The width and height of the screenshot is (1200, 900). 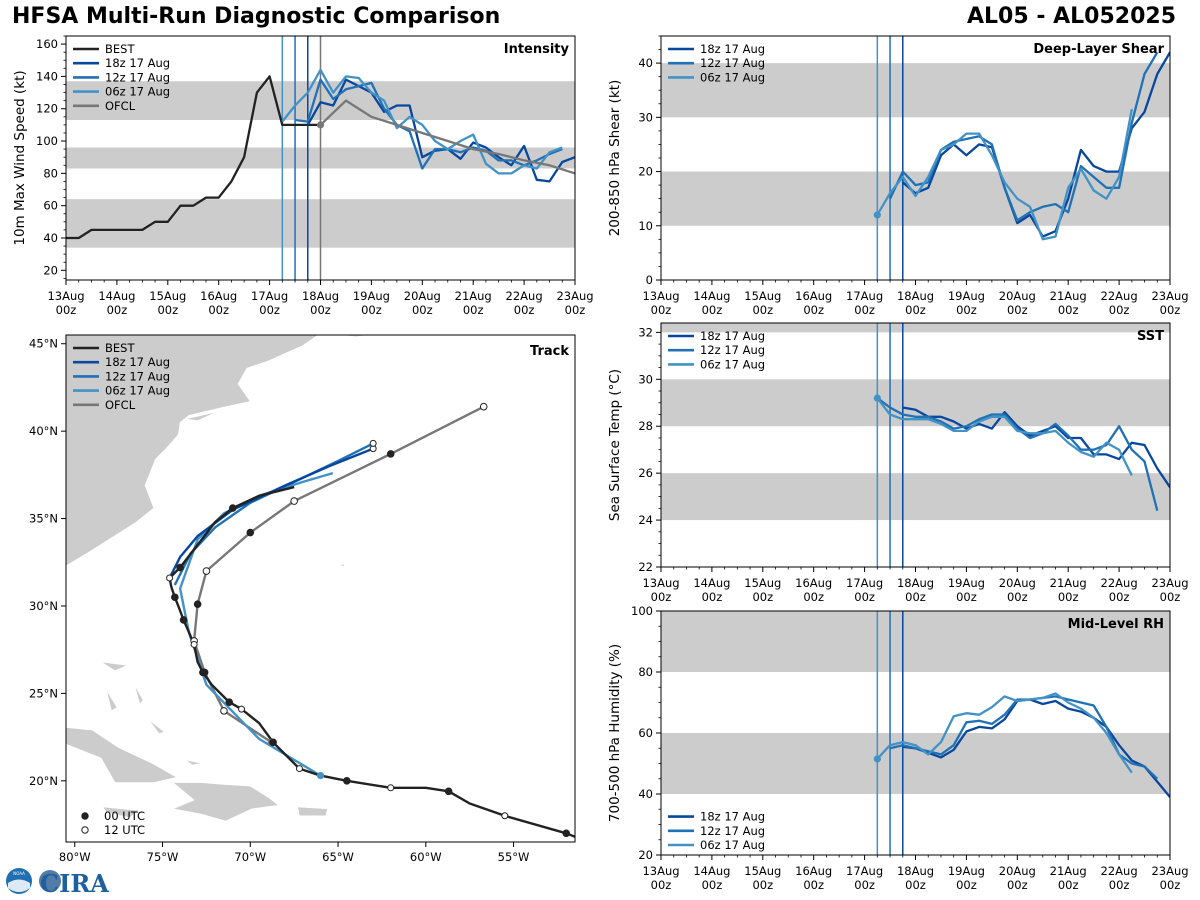 What do you see at coordinates (121, 812) in the screenshot?
I see `land-jamaica` at bounding box center [121, 812].